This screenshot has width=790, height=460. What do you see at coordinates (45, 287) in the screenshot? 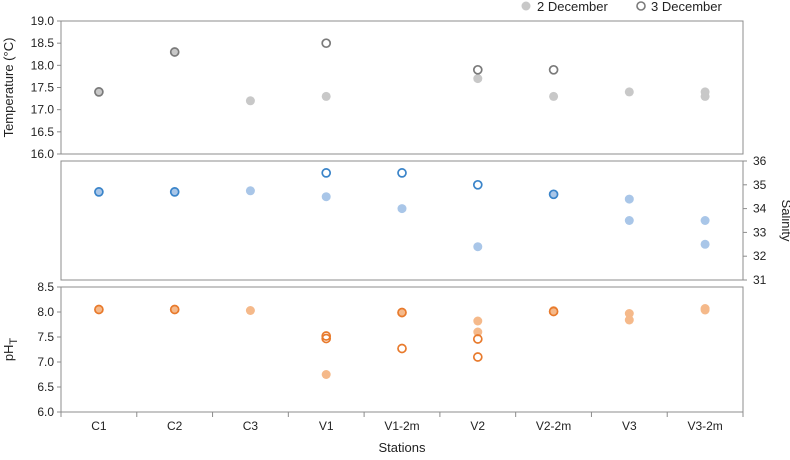
I see `y-tick-label-ph: 8.5` at bounding box center [45, 287].